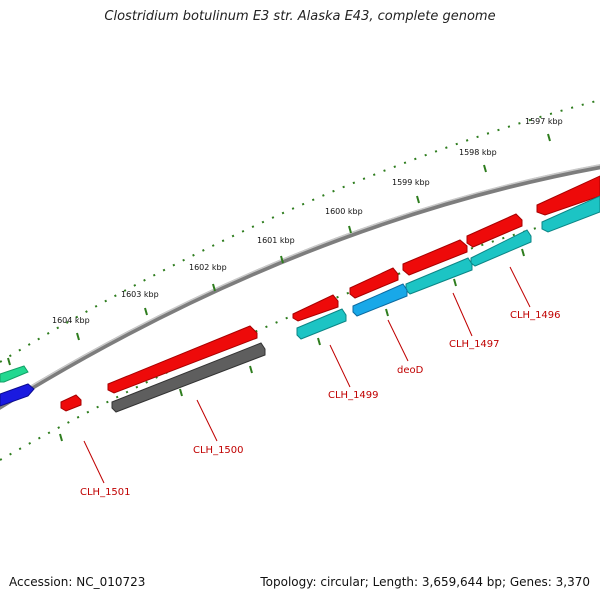  What do you see at coordinates (315, 308) in the screenshot?
I see `gene-clh-1499-upper` at bounding box center [315, 308].